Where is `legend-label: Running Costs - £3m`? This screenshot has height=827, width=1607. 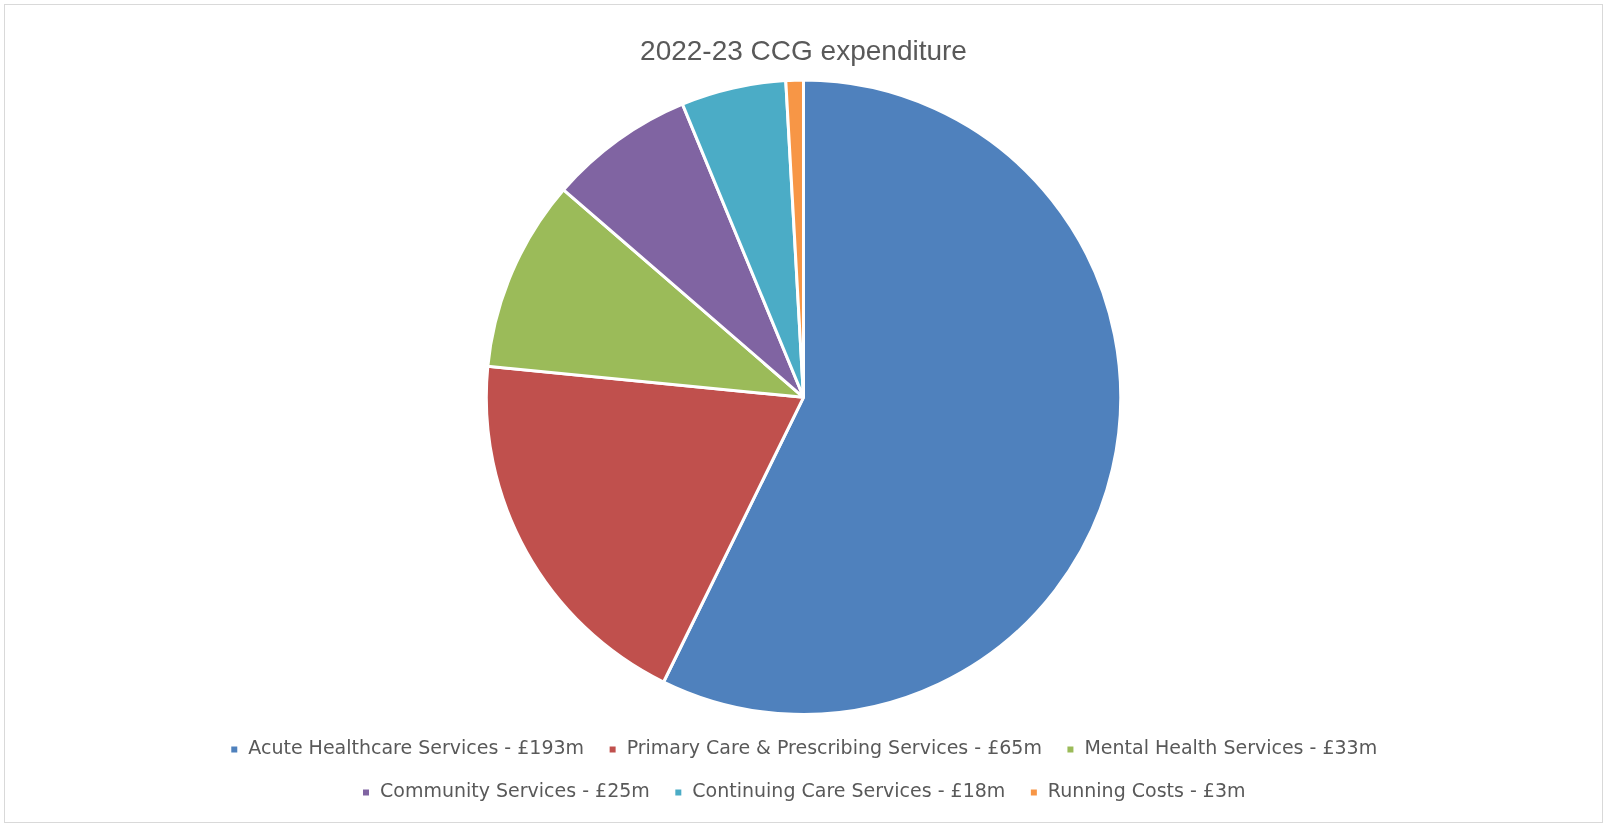
legend-label: Running Costs - £3m is located at coordinates (1146, 790).